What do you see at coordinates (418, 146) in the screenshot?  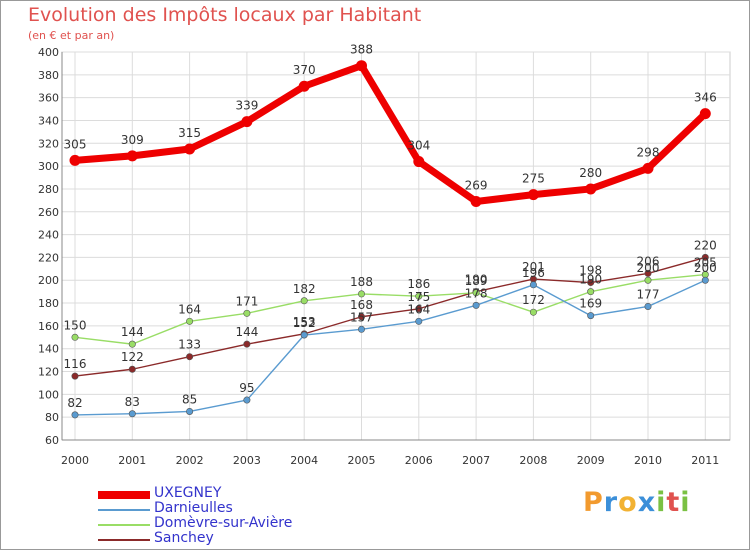 I see `data-label: 304` at bounding box center [418, 146].